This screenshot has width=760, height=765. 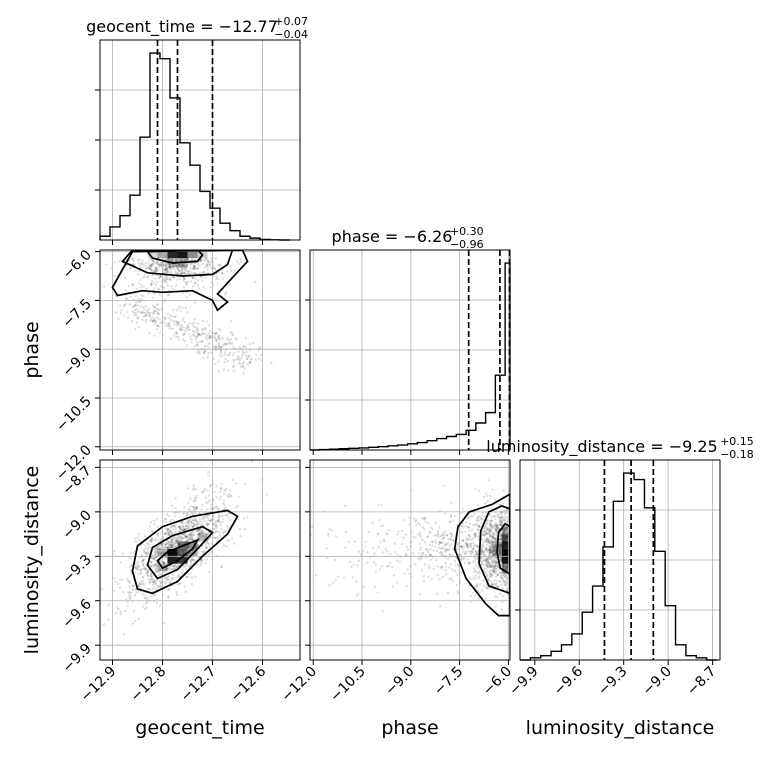 I want to click on density-cell, so click(x=182, y=560).